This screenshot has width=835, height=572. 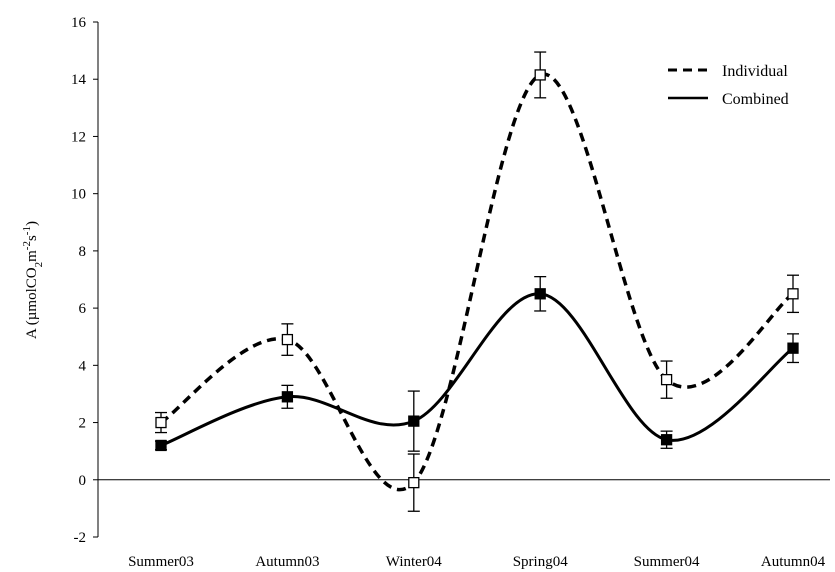 I want to click on legend: Individual Combined, so click(x=728, y=85).